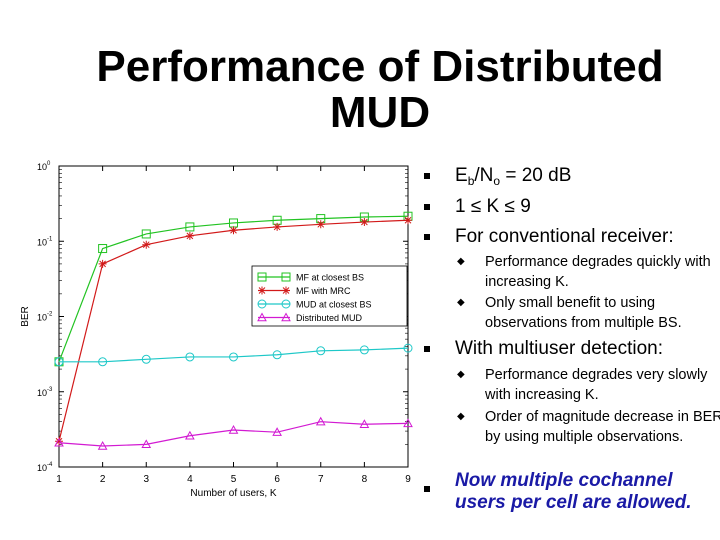 Image resolution: width=720 pixels, height=540 pixels. I want to click on x-tick-label: 1, so click(59, 479).